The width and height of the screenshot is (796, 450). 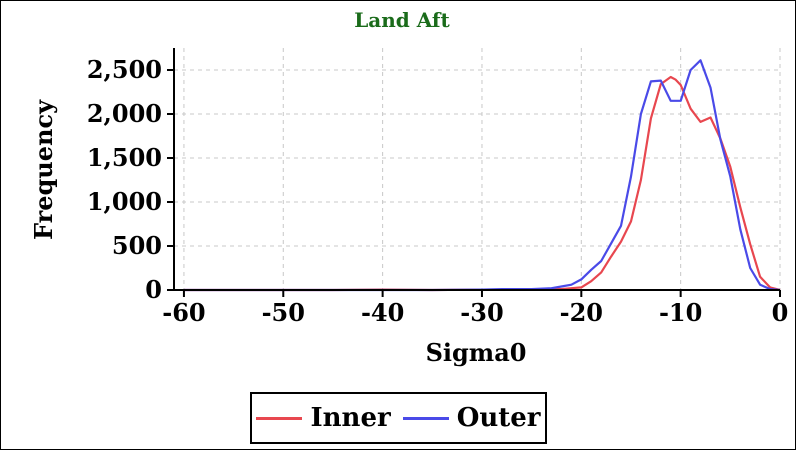 I want to click on y-tick-label: 2,000, so click(x=124, y=113).